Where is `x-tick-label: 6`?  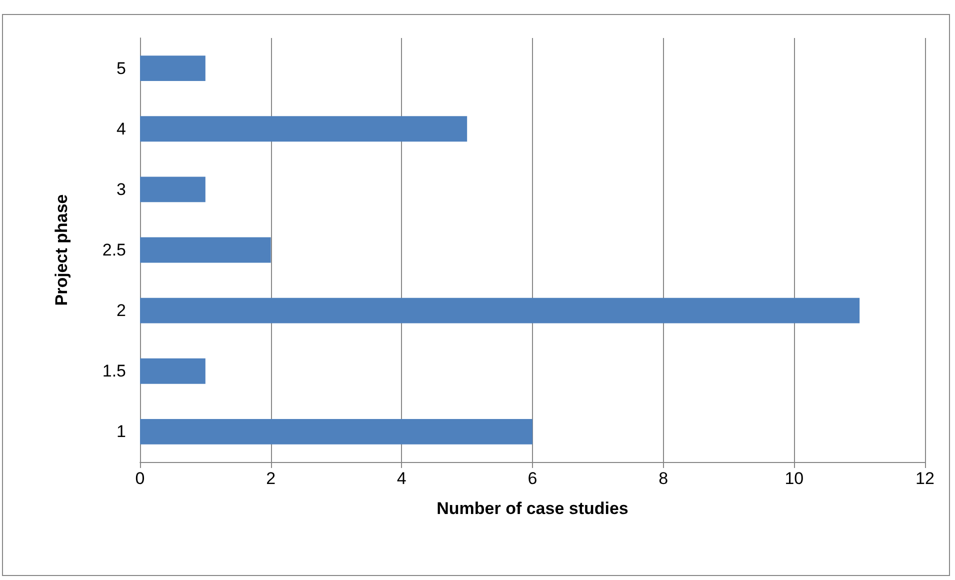
x-tick-label: 6 is located at coordinates (533, 478).